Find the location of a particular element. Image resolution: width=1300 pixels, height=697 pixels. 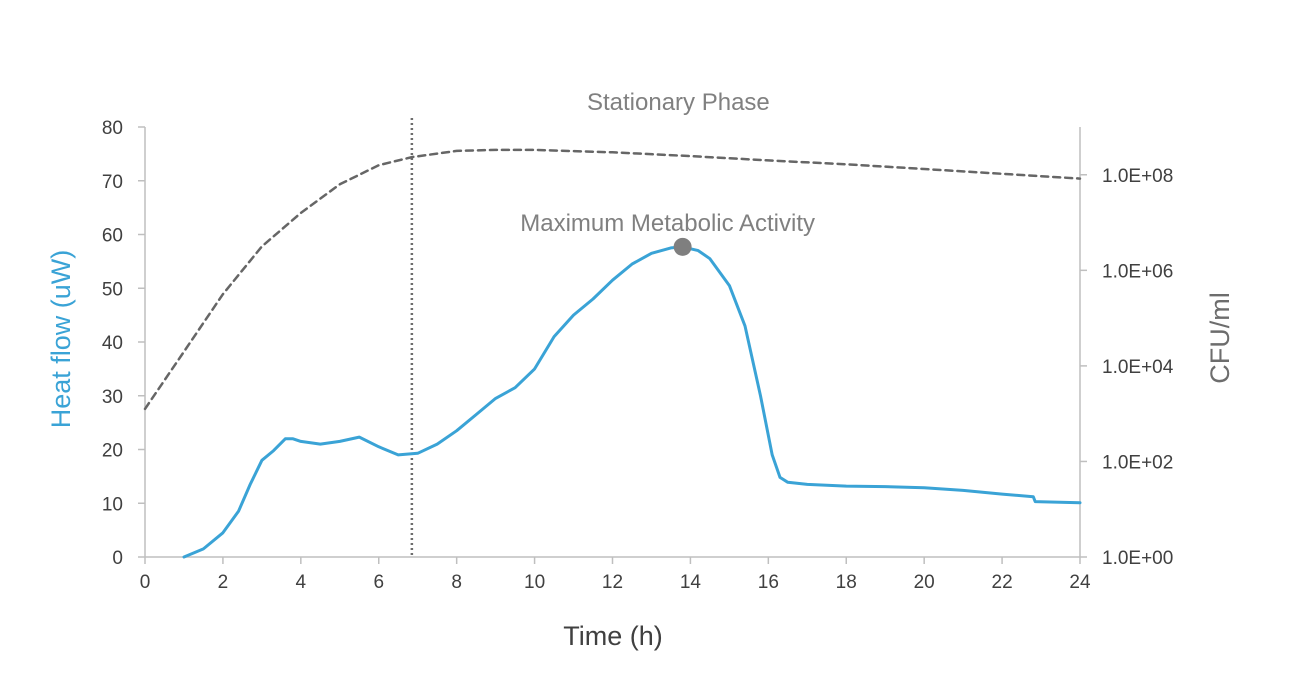

y2-tick-label: 1.0E+04 is located at coordinates (1138, 367).